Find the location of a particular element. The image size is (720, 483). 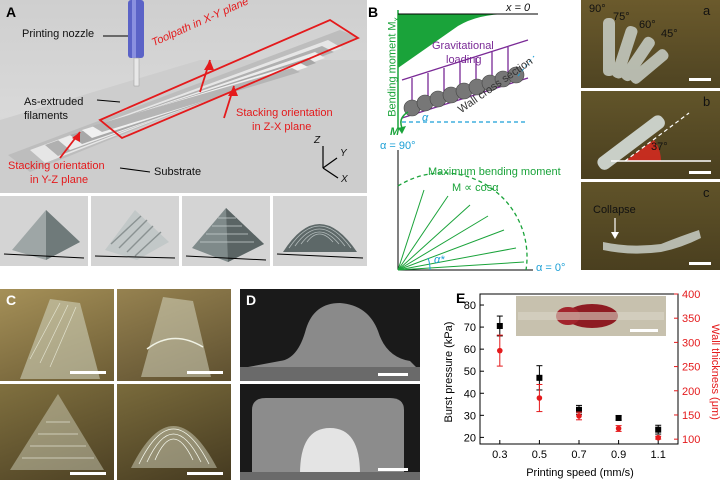

x-tick-label: 1.1 is located at coordinates (658, 455).